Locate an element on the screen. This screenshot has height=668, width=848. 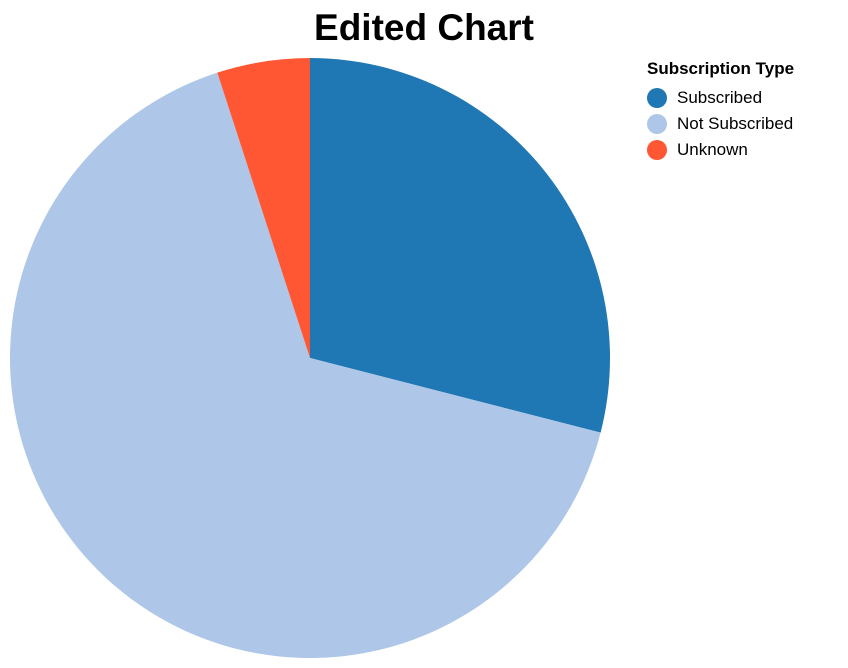
pie-slice-unknown is located at coordinates (263, 208).